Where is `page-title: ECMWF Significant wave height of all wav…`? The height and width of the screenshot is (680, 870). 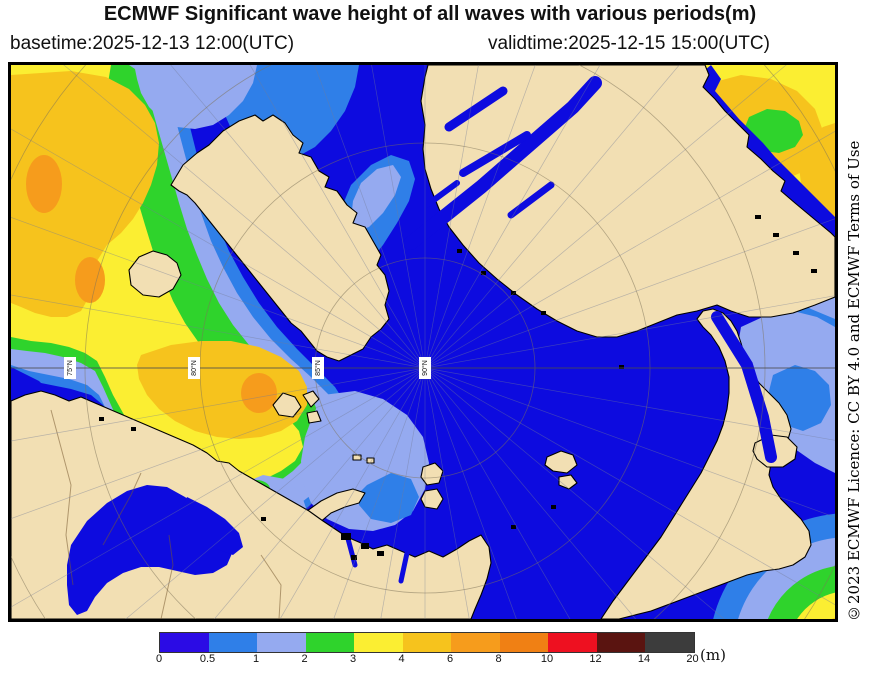
page-title: ECMWF Significant wave height of all wav… is located at coordinates (430, 14).